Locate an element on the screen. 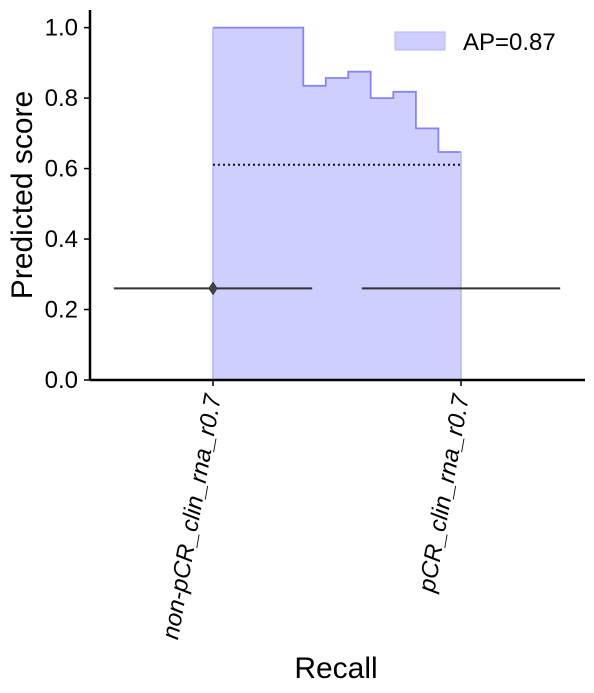 Image resolution: width=594 pixels, height=693 pixels. y-tick-label: 0.8 is located at coordinates (61, 98).